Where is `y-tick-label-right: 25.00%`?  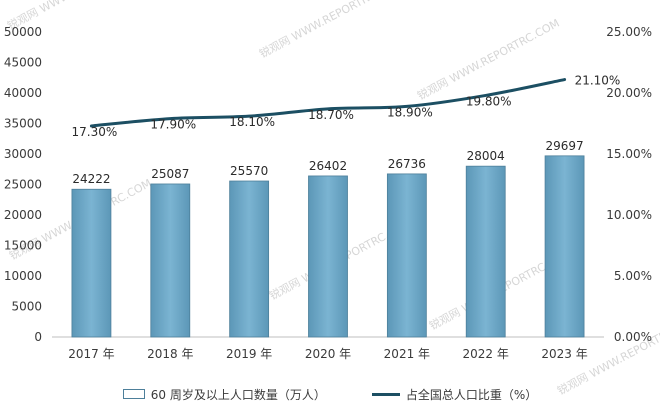 y-tick-label-right: 25.00% is located at coordinates (629, 32).